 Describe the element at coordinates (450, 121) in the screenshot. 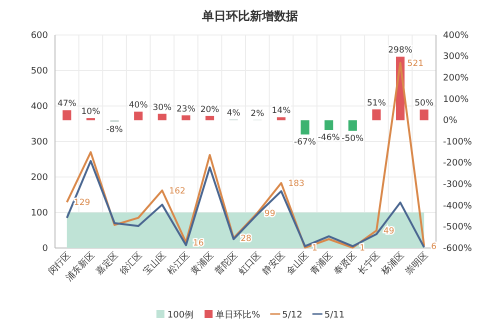

I see `y2-tick-label: 0%` at that location.